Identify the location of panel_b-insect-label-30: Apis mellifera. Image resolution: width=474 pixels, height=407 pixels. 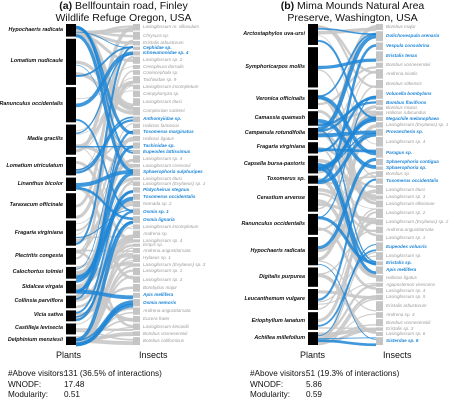
(401, 270).